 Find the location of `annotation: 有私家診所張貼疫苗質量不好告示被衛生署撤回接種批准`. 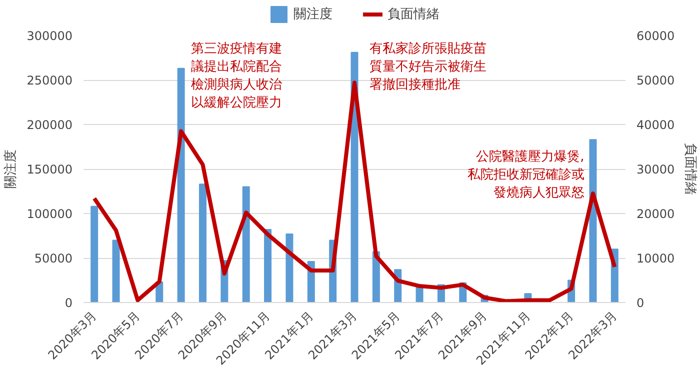

annotation: 有私家診所張貼疫苗質量不好告示被衛生署撤回接種批准 is located at coordinates (428, 66).